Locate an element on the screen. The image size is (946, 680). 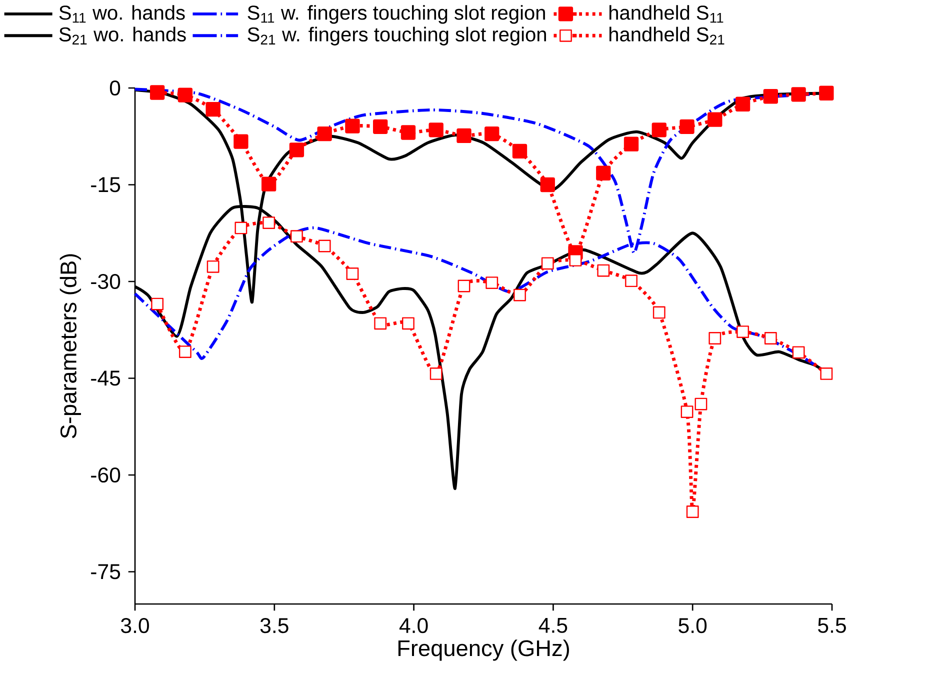
x-axis-title: Frequency (GHz) is located at coordinates (483, 650).